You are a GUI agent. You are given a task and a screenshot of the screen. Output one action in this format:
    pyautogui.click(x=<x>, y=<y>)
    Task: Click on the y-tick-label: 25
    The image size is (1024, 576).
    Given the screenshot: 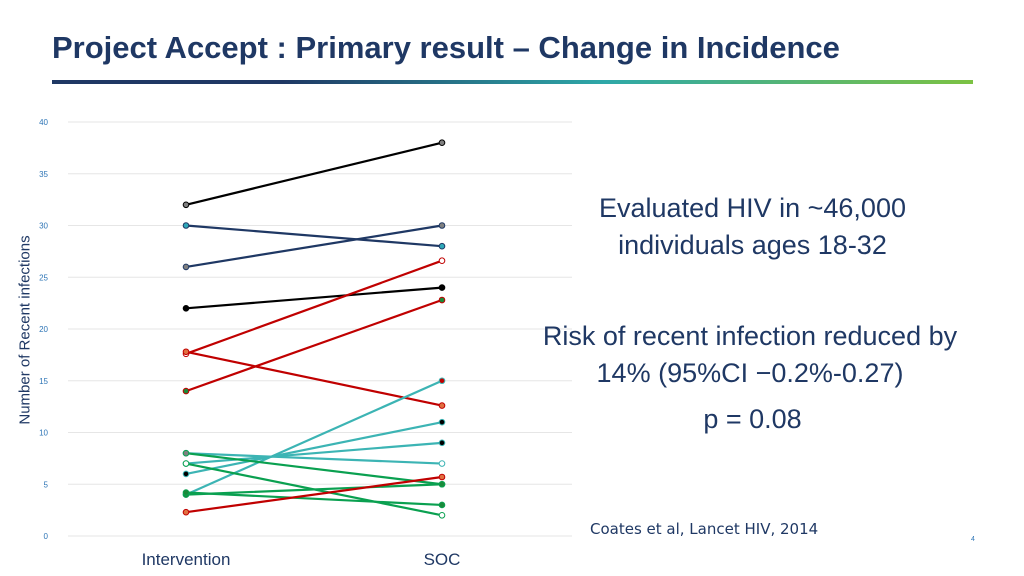 What is the action you would take?
    pyautogui.click(x=43, y=277)
    